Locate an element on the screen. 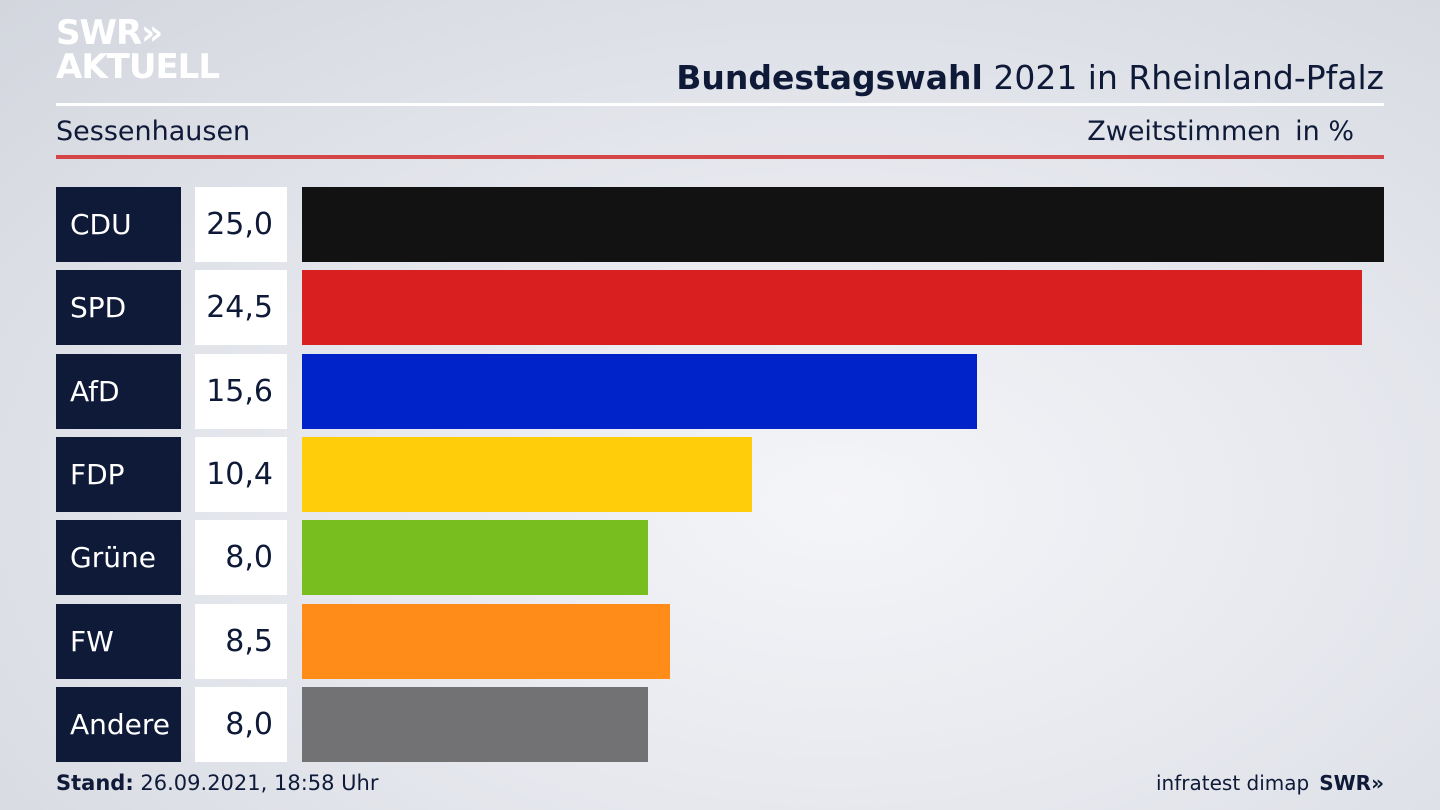 The height and width of the screenshot is (810, 1440). bar-row: SPD 24,5 is located at coordinates (720, 307).